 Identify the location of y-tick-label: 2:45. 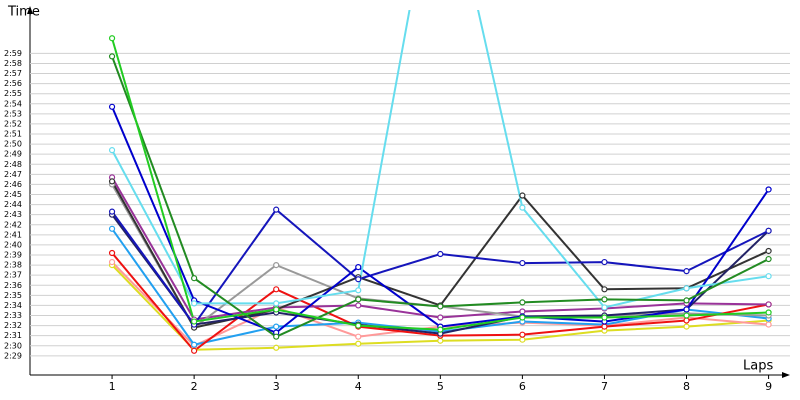
(13, 194).